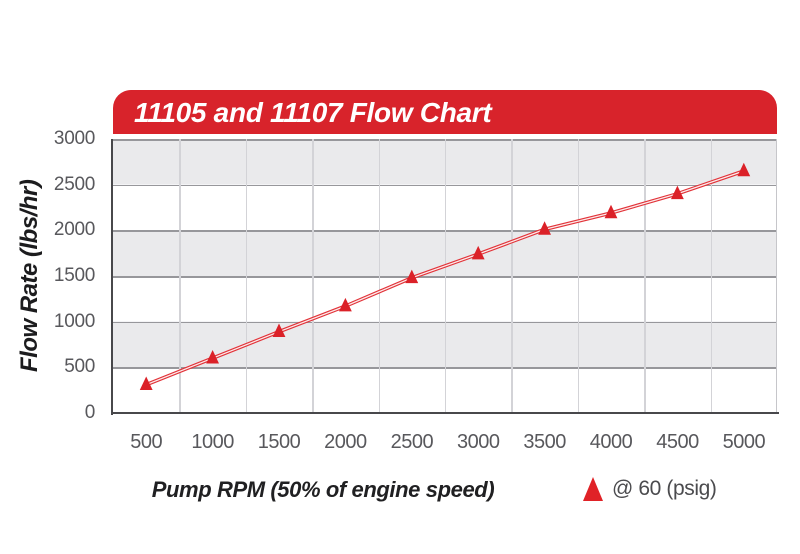  I want to click on y-tick-label: 1000, so click(74, 321).